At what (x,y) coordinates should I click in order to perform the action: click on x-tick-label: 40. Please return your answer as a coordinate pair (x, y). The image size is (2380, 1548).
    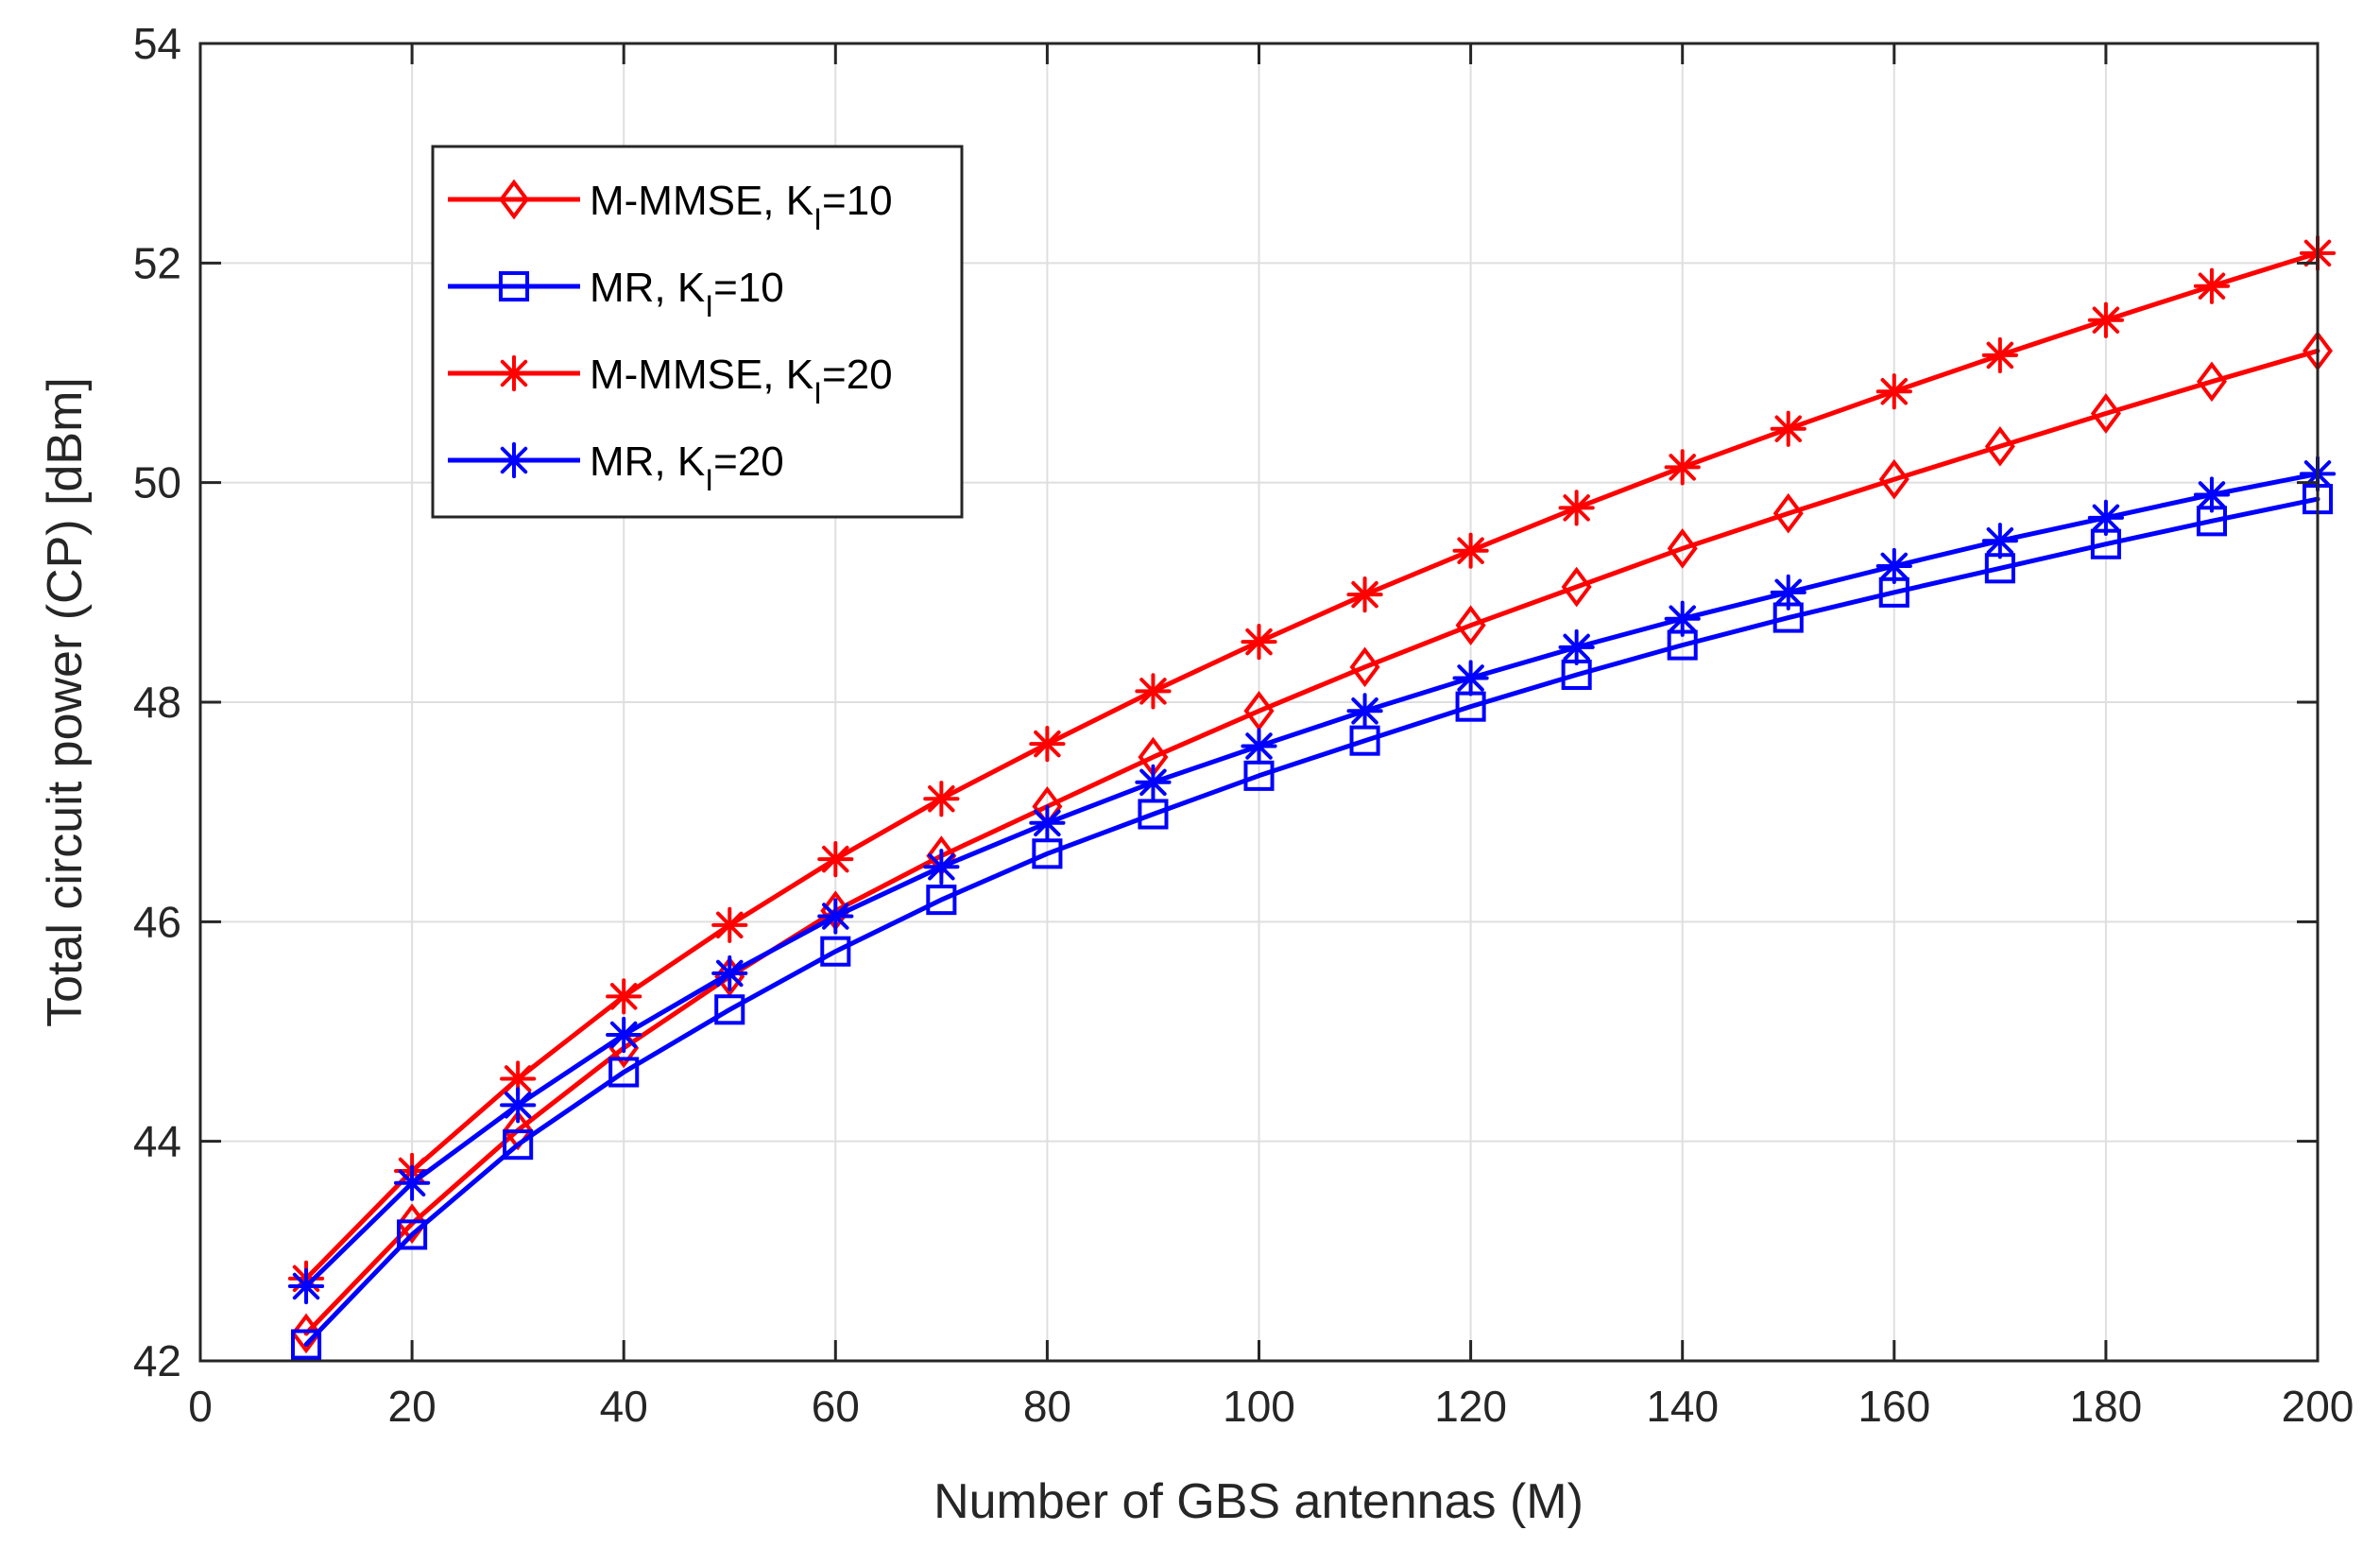
    Looking at the image, I should click on (624, 1407).